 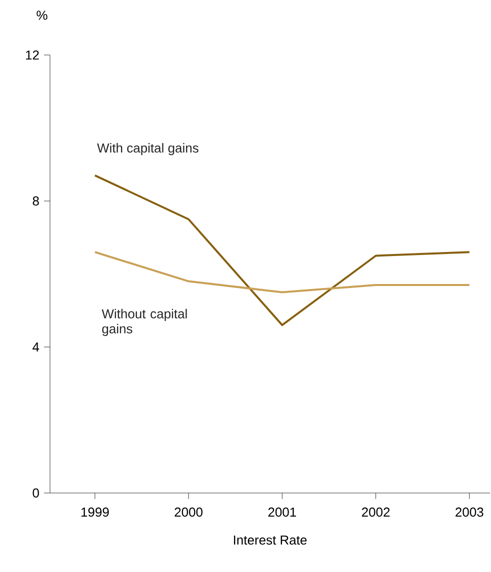 I want to click on line-series, so click(x=282, y=272).